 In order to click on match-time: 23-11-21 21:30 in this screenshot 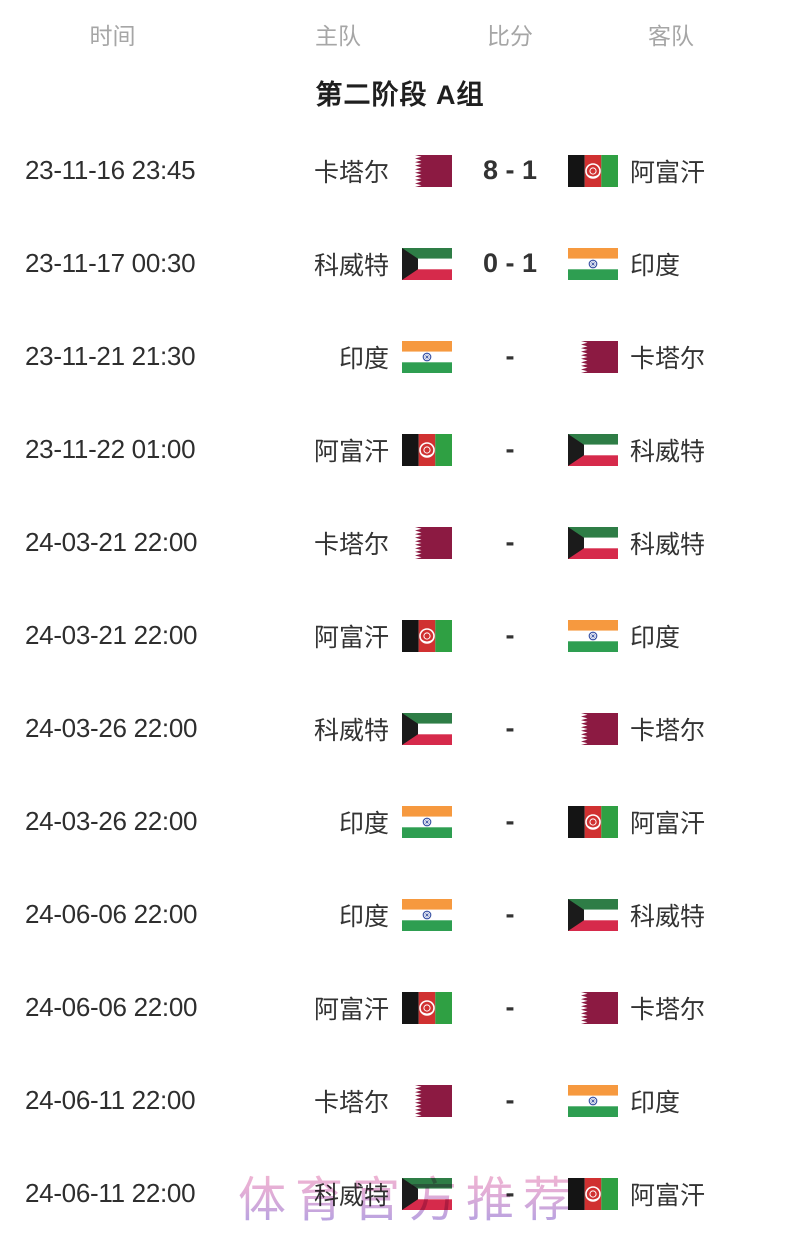, I will do `click(110, 356)`.